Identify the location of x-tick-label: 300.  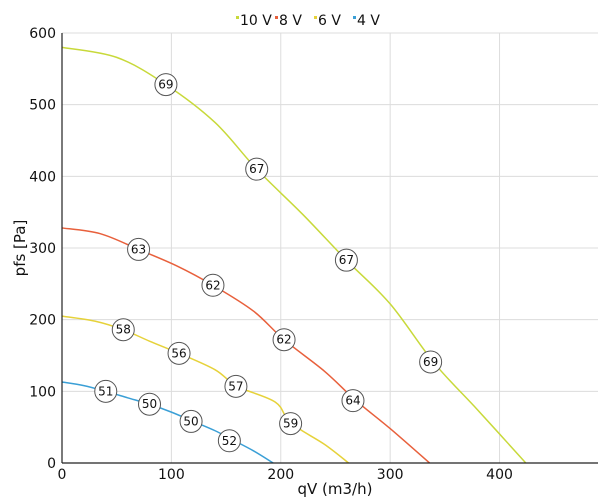
(390, 475).